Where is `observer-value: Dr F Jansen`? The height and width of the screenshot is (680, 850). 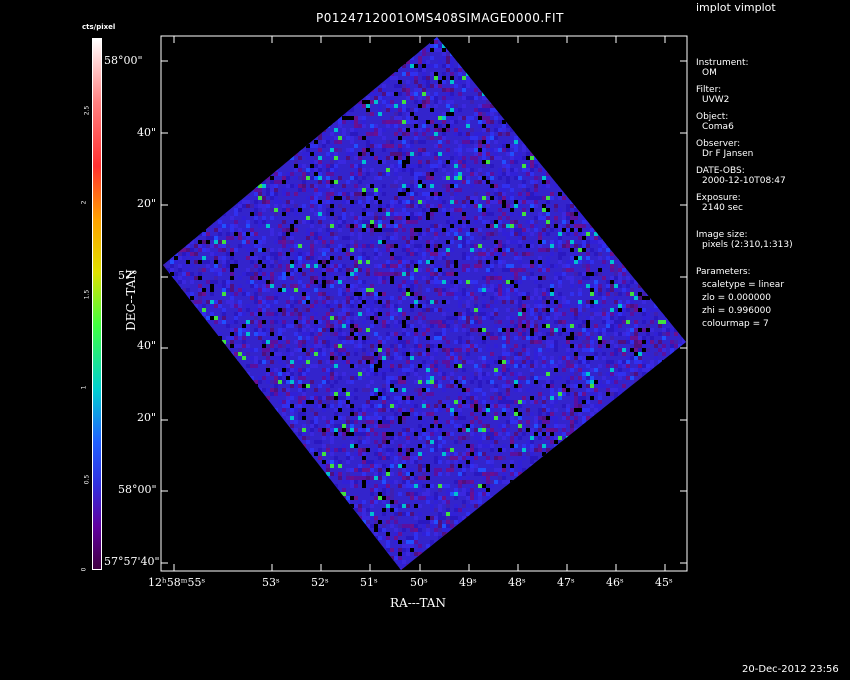 observer-value: Dr F Jansen is located at coordinates (728, 154).